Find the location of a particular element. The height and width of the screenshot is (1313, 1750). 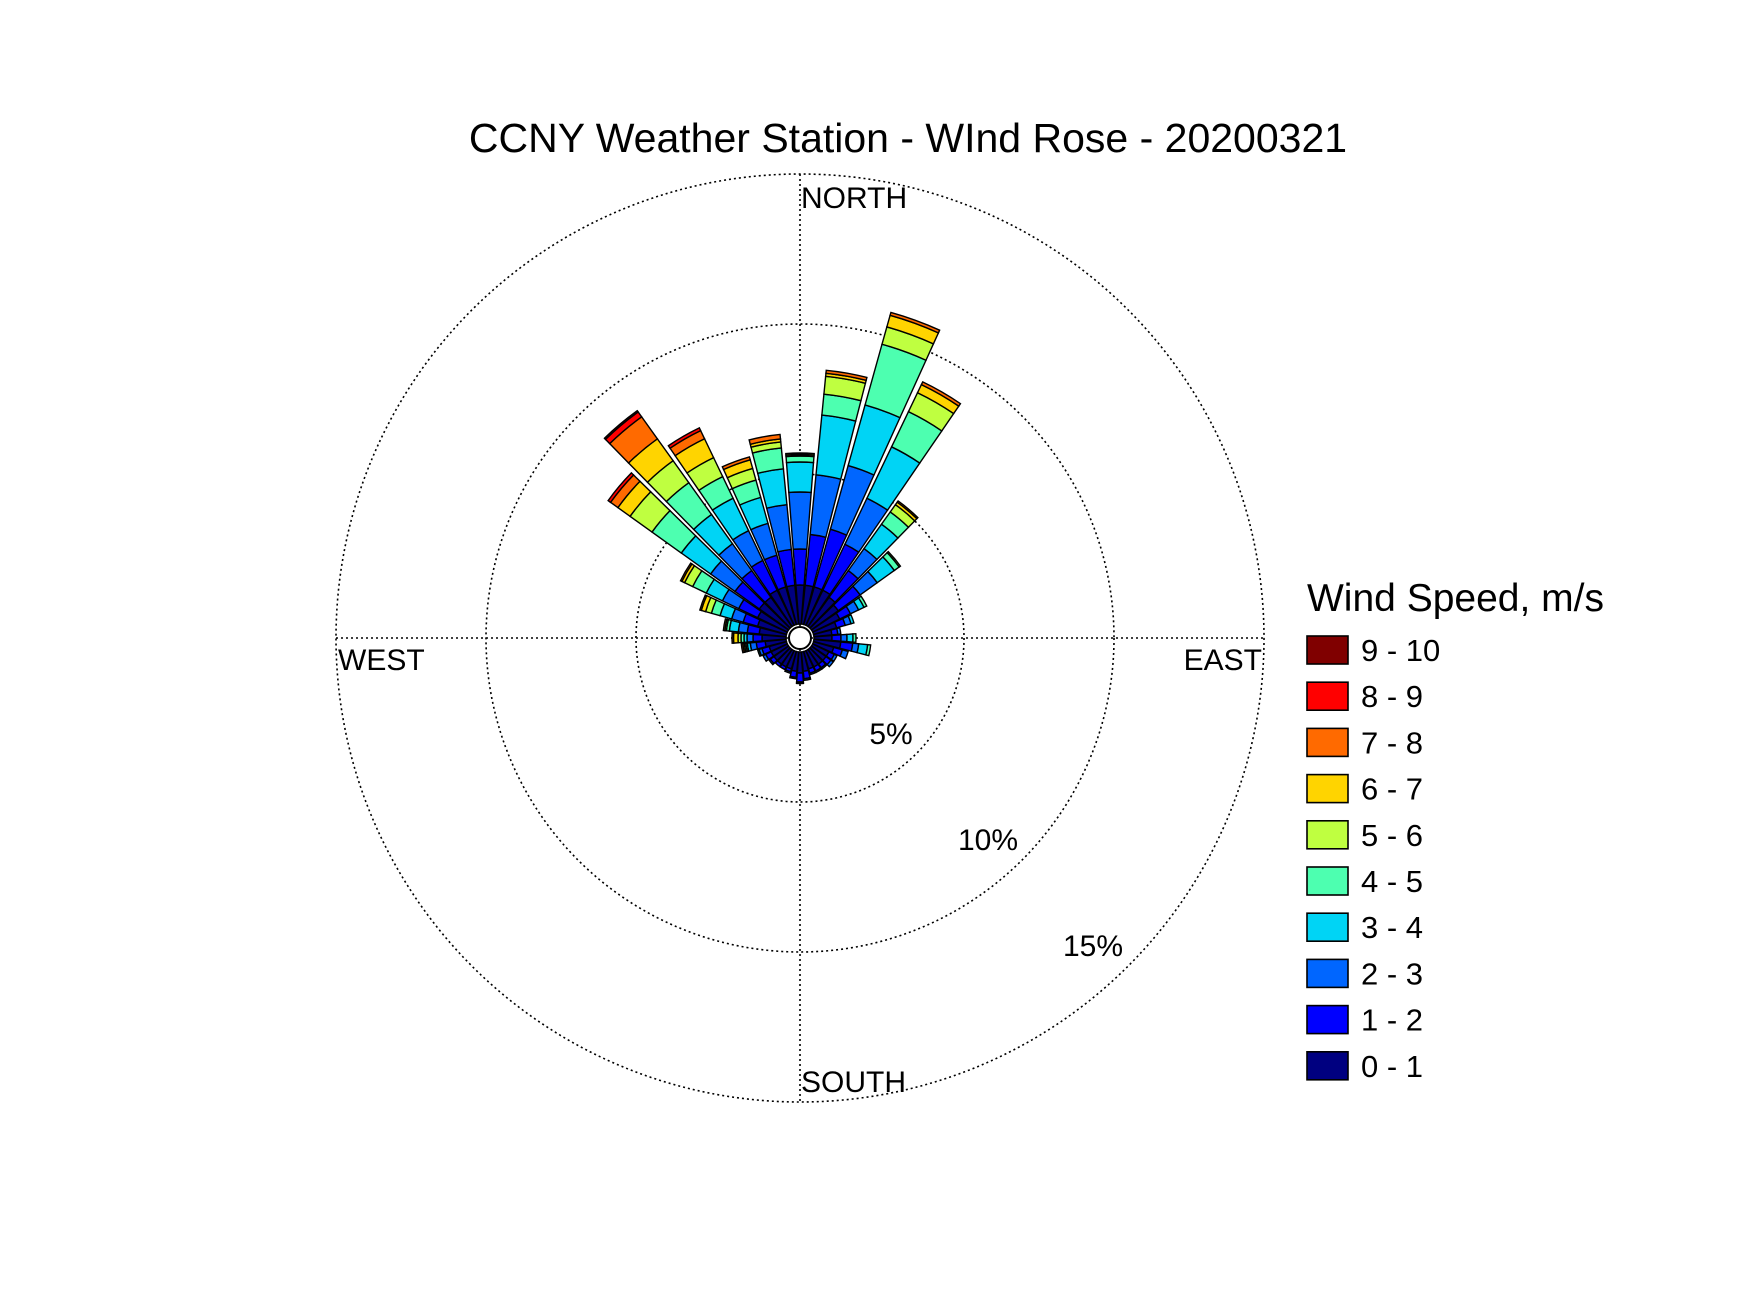

legend-item: 6 - 7 is located at coordinates (1364, 789).